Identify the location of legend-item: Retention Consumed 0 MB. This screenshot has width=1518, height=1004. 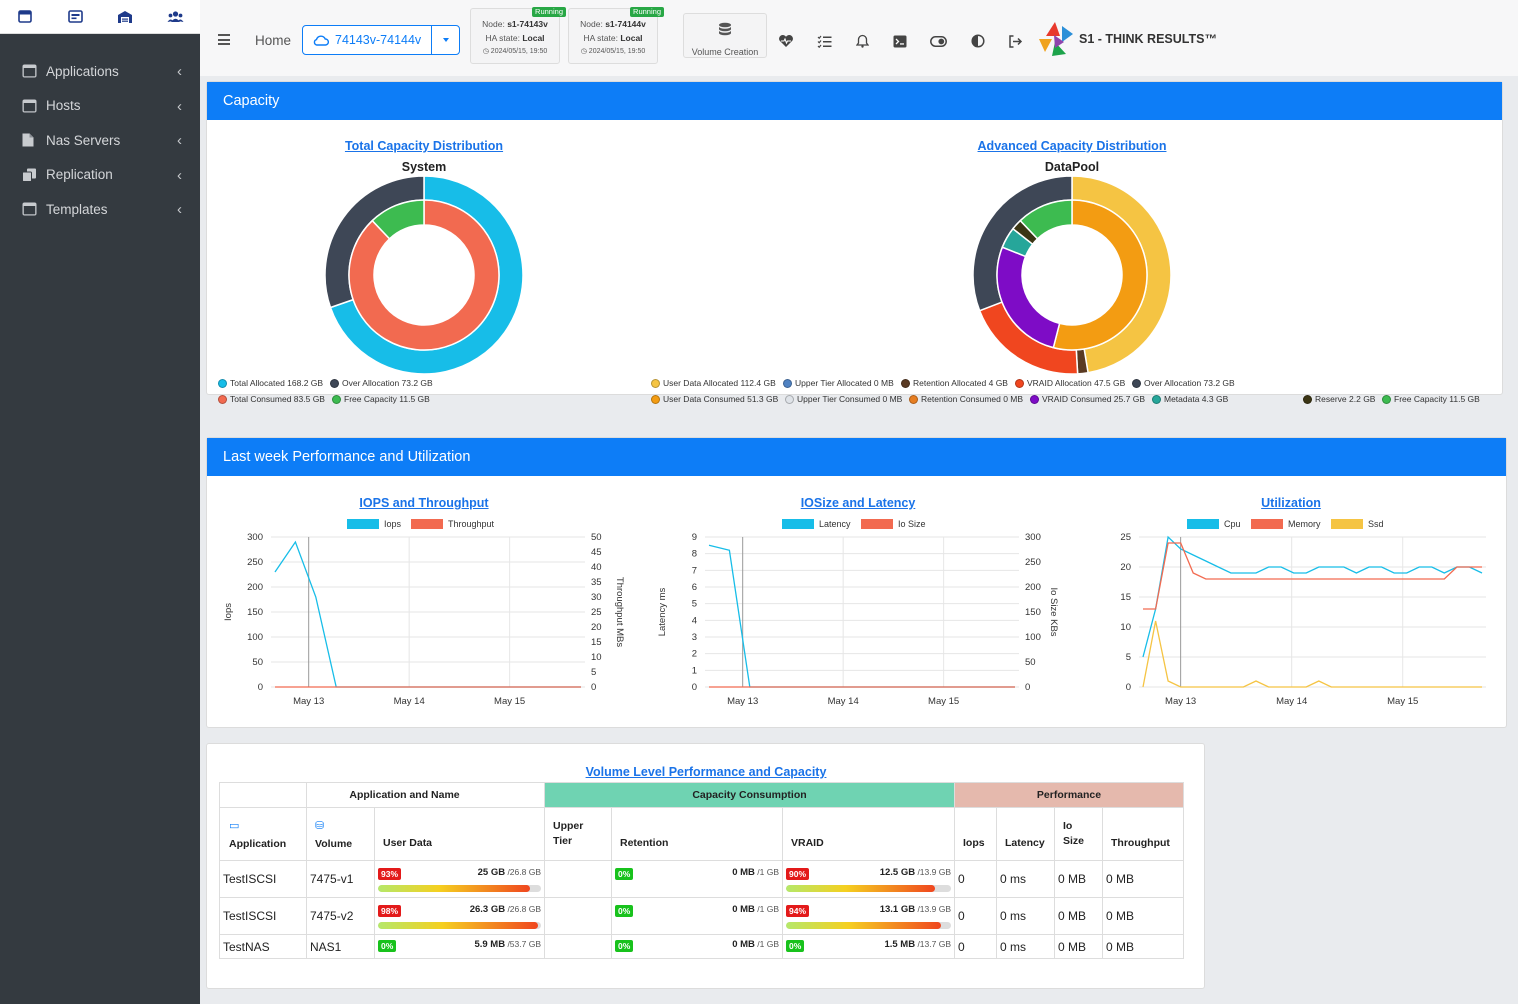
(966, 399).